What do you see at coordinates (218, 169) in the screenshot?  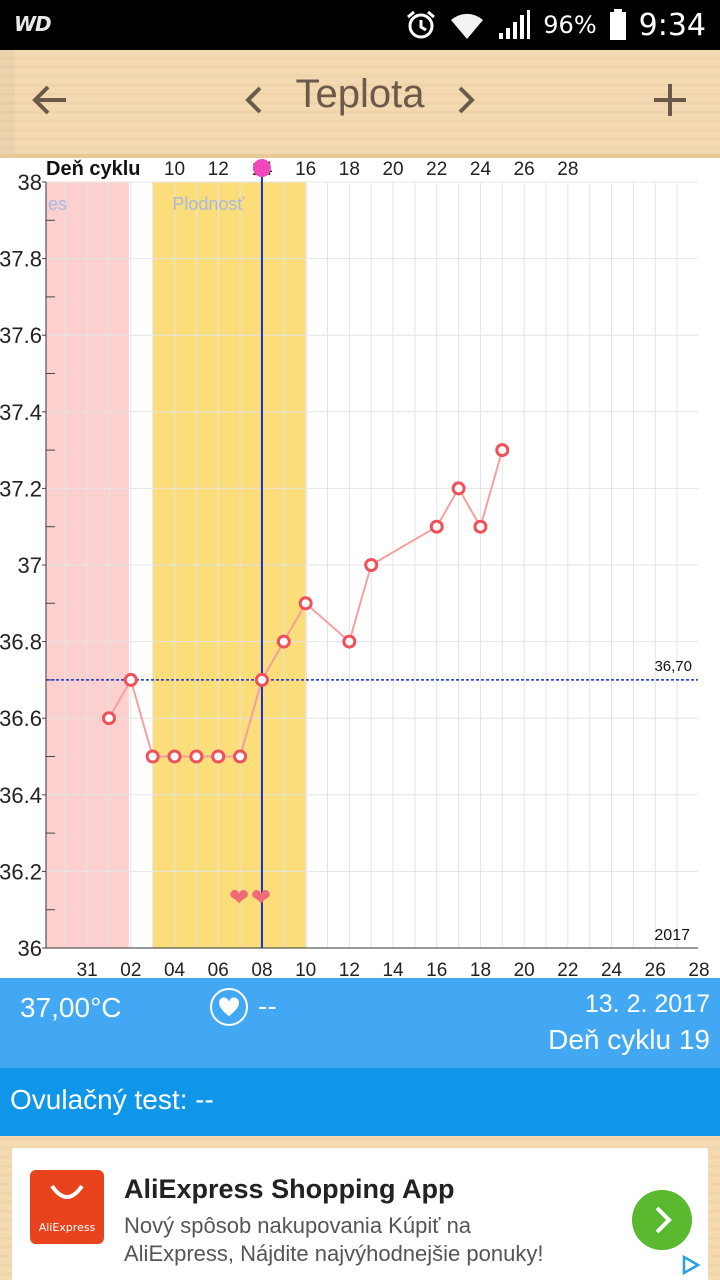 I see `top-tick-label: 12` at bounding box center [218, 169].